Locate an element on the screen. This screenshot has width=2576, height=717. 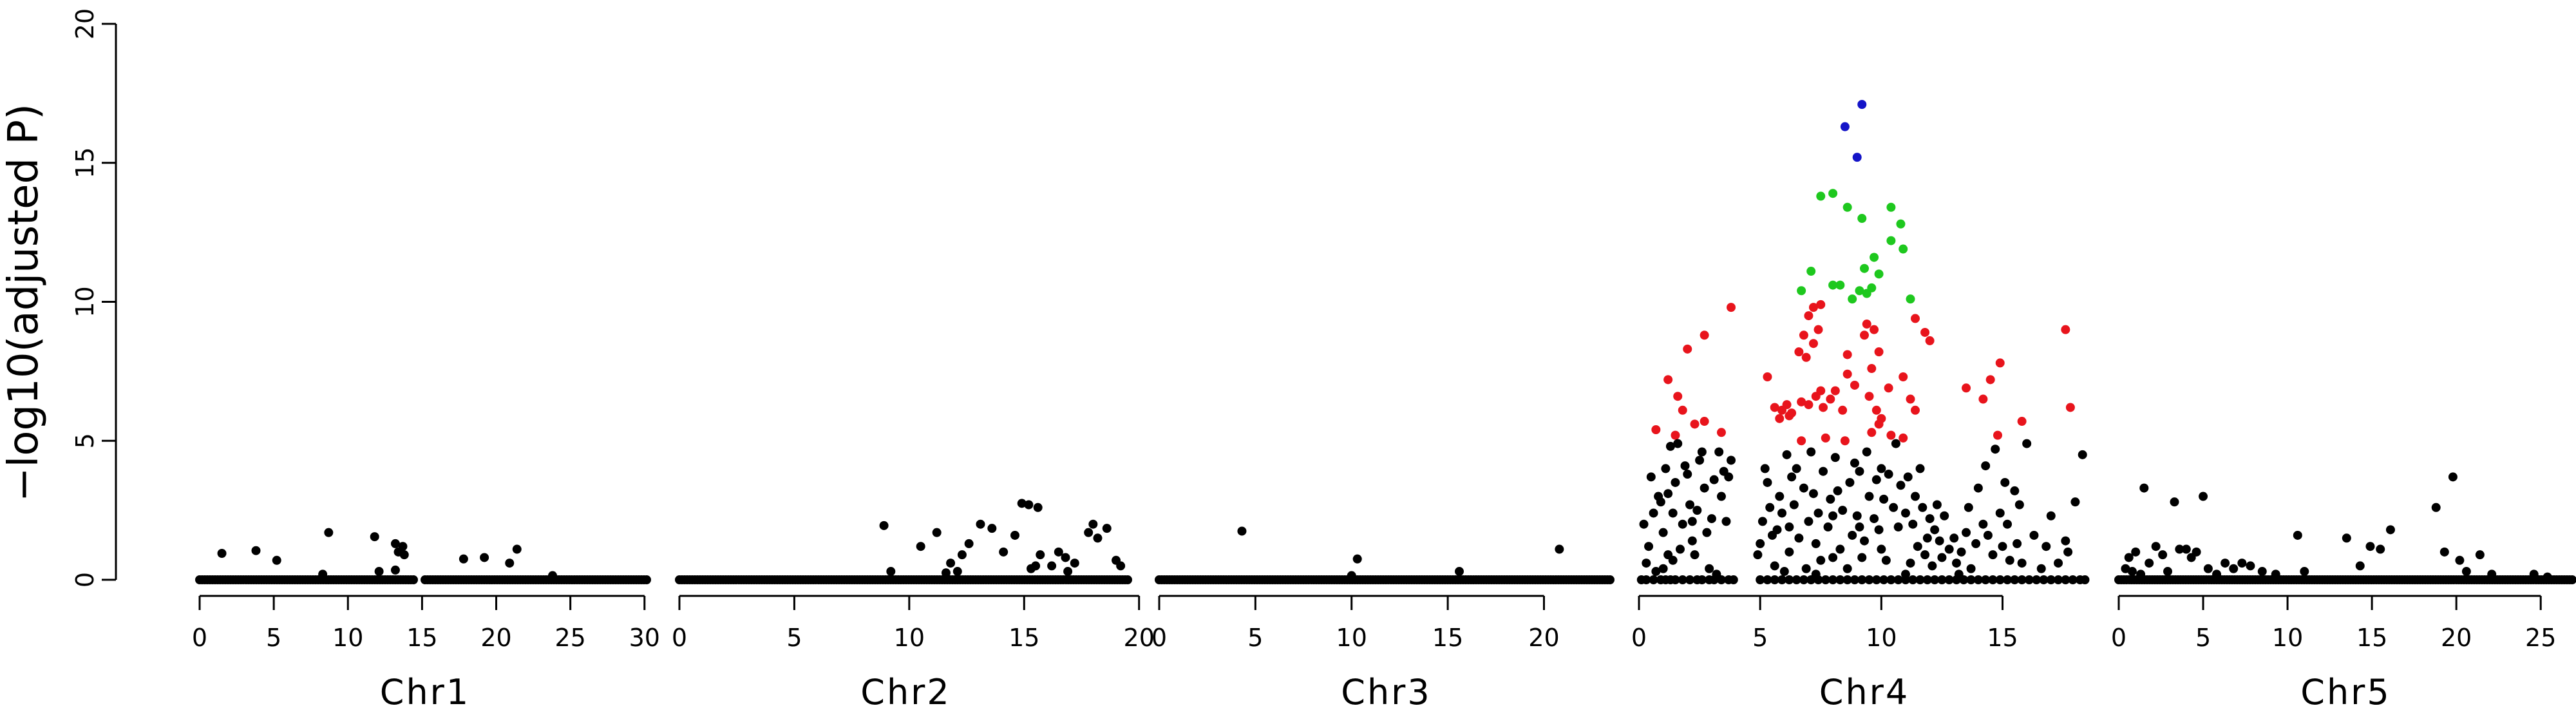
x-tick-label: 10 is located at coordinates (2287, 638).